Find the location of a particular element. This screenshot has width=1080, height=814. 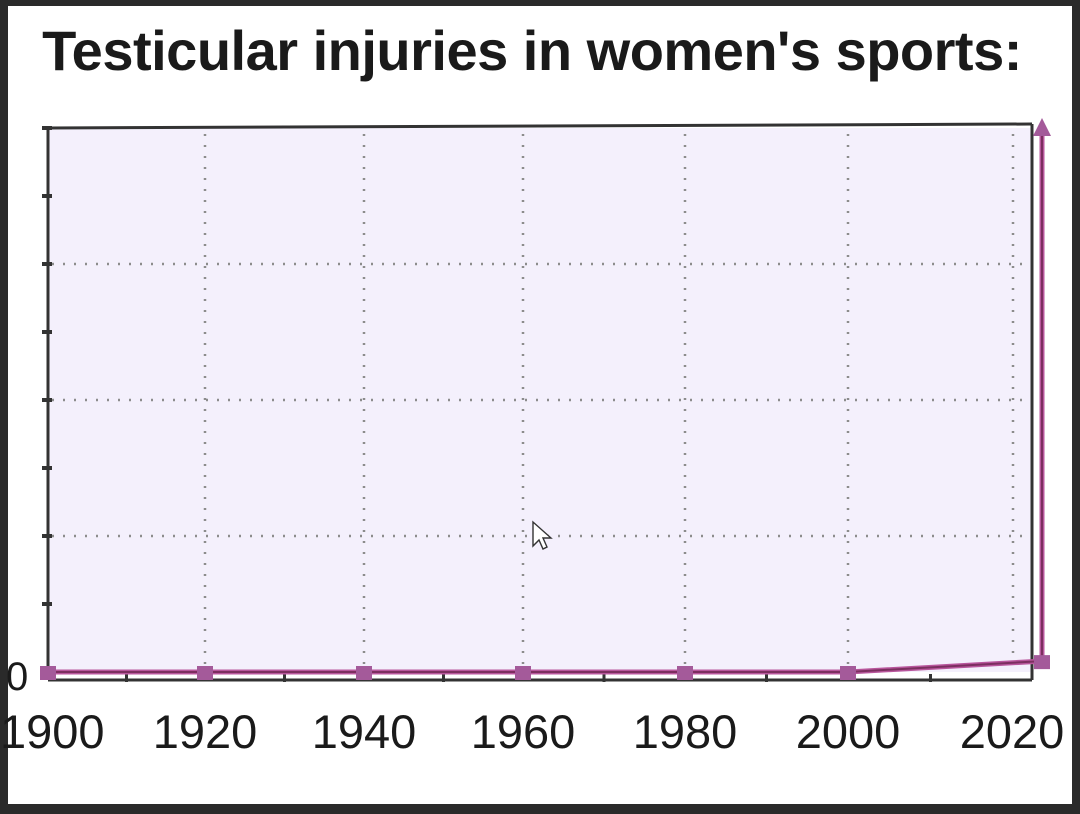

x-tick-label: 1940 is located at coordinates (364, 731).